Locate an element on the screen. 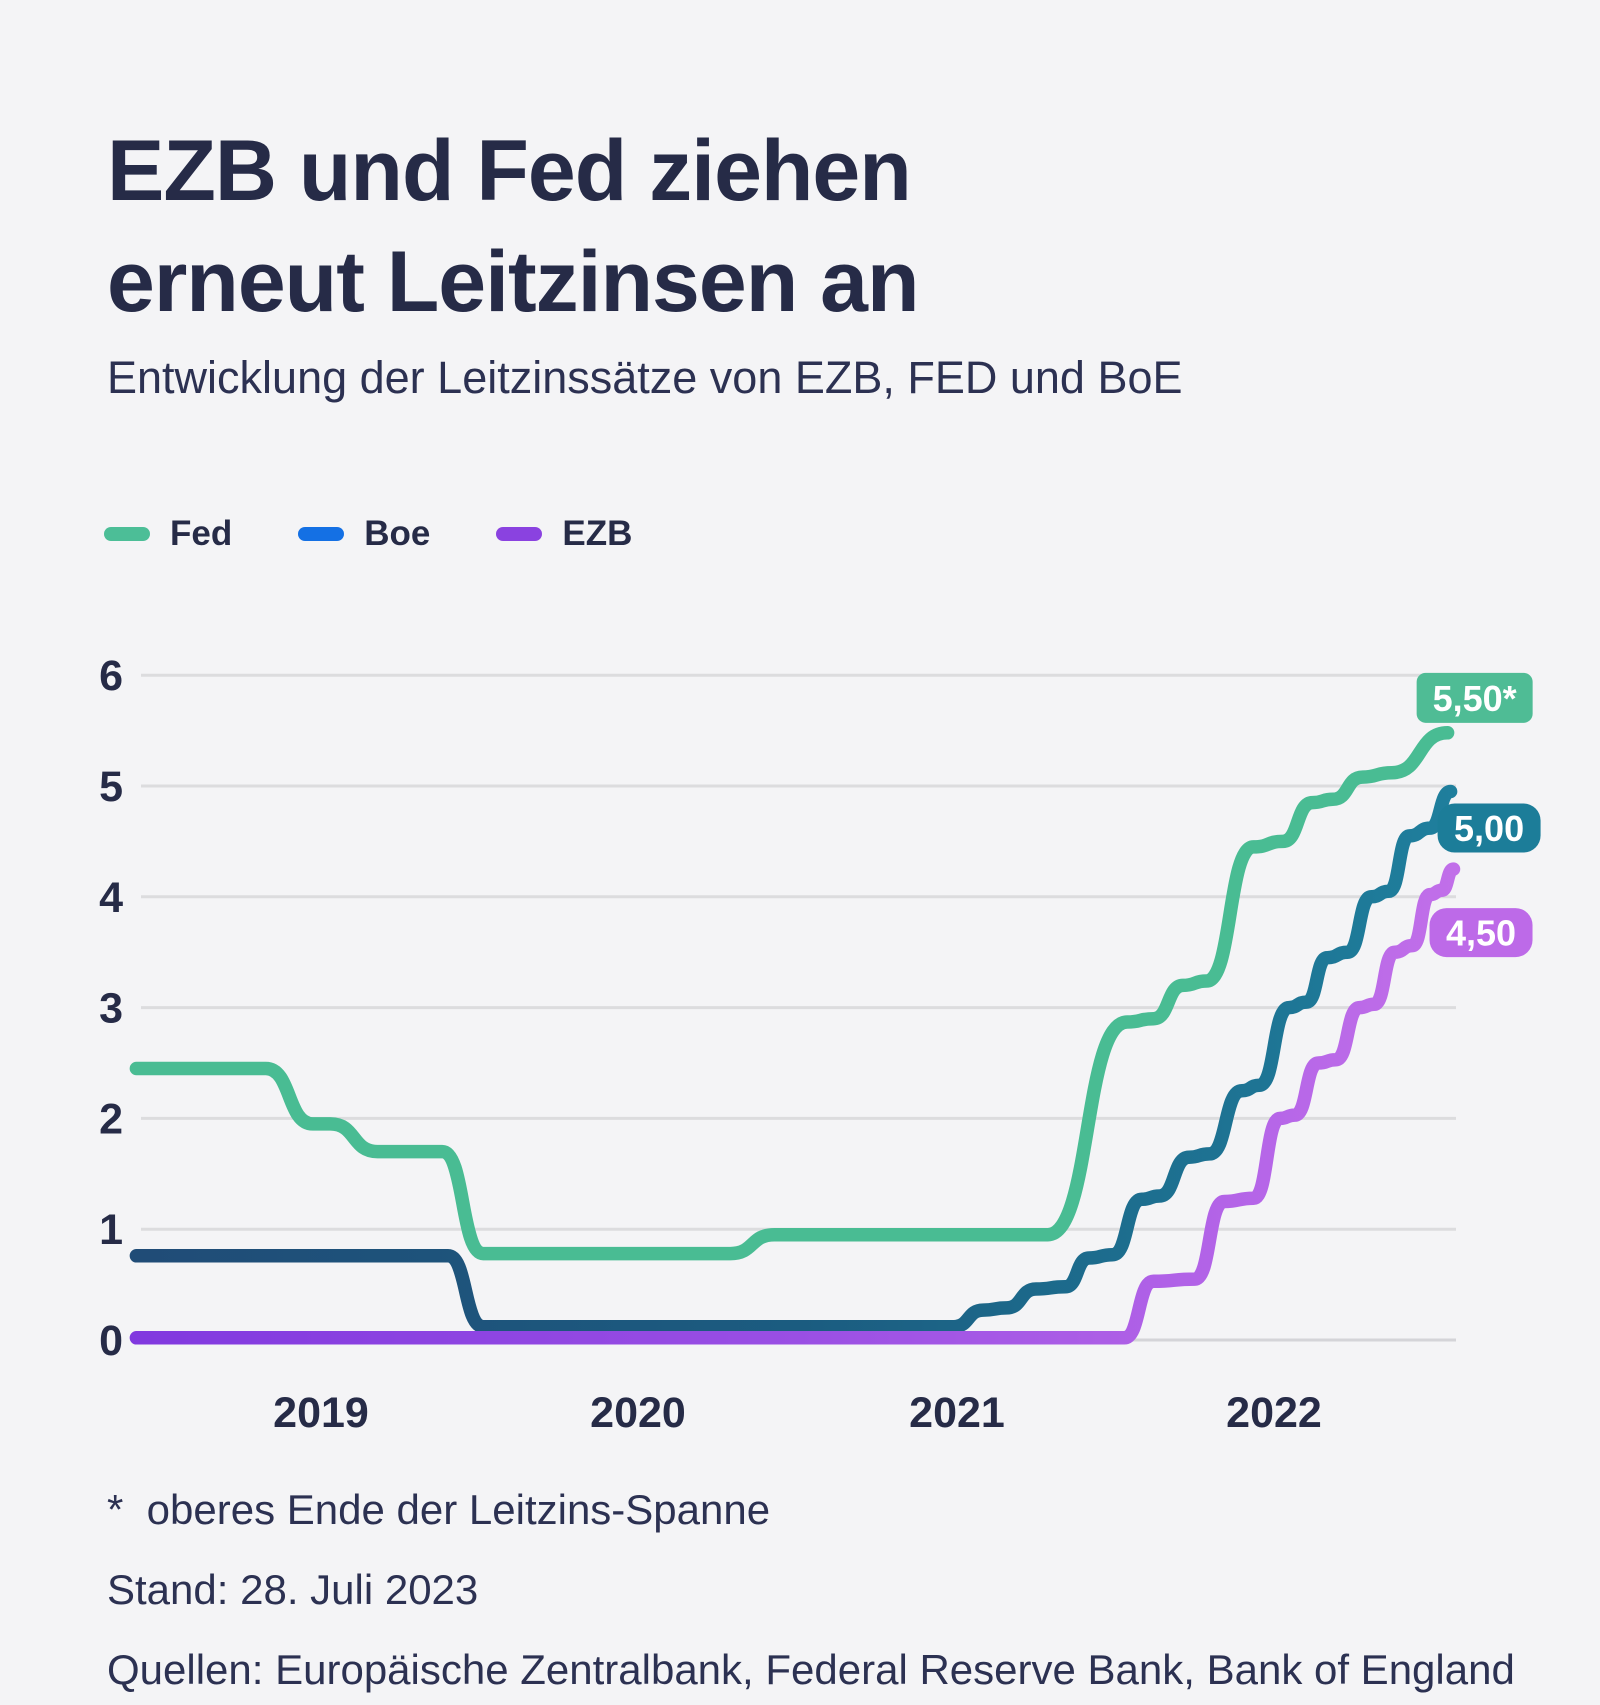 This screenshot has height=1705, width=1600. boe-end-badge-label: 5,00 is located at coordinates (1489, 828).